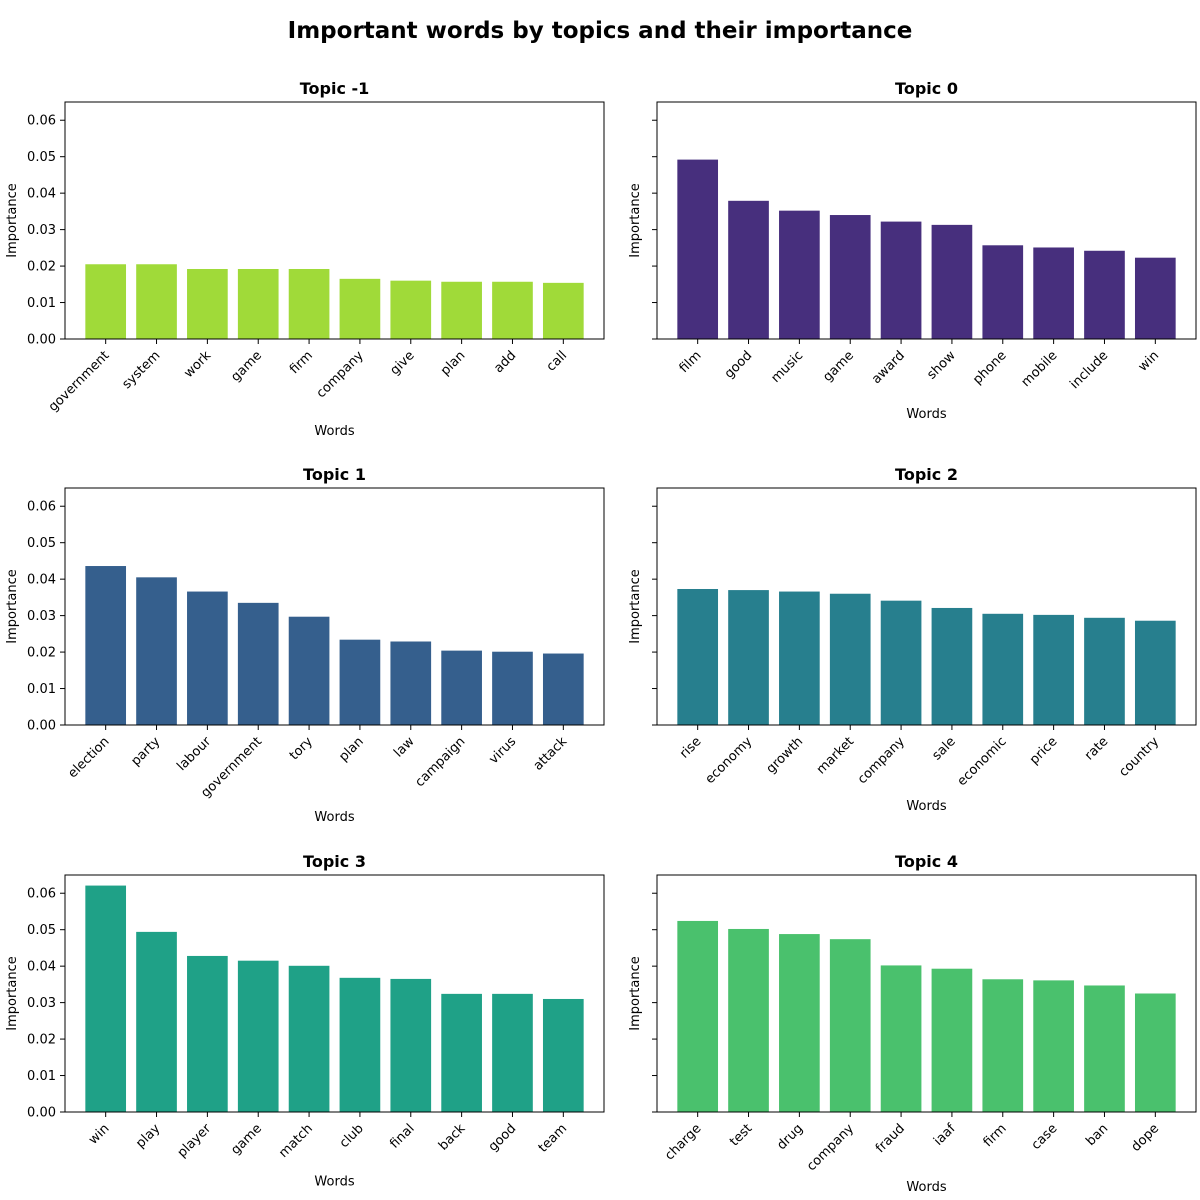 The image size is (1200, 1200). I want to click on x-tick-label: plan, so click(453, 363).